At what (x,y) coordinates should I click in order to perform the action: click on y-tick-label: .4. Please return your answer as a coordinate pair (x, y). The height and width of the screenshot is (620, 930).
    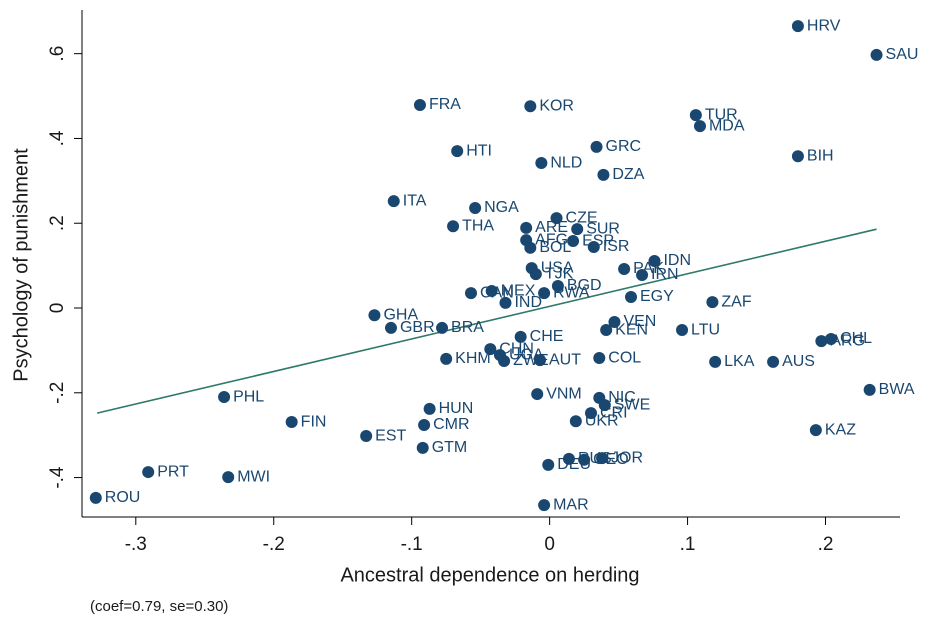
    Looking at the image, I should click on (57, 138).